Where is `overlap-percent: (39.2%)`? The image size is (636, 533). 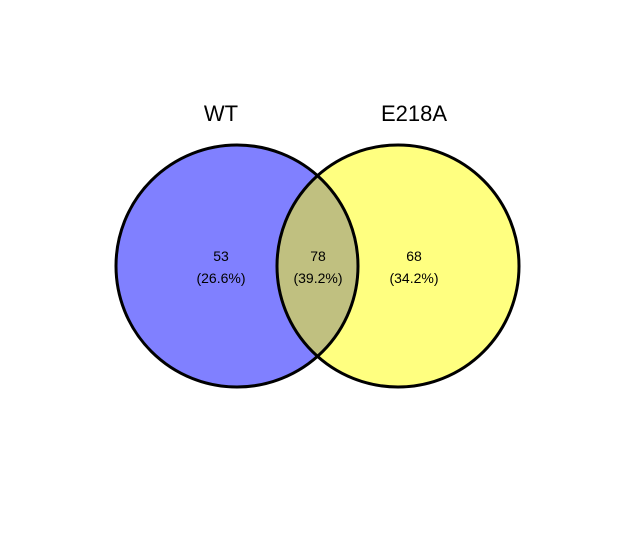 overlap-percent: (39.2%) is located at coordinates (317, 278).